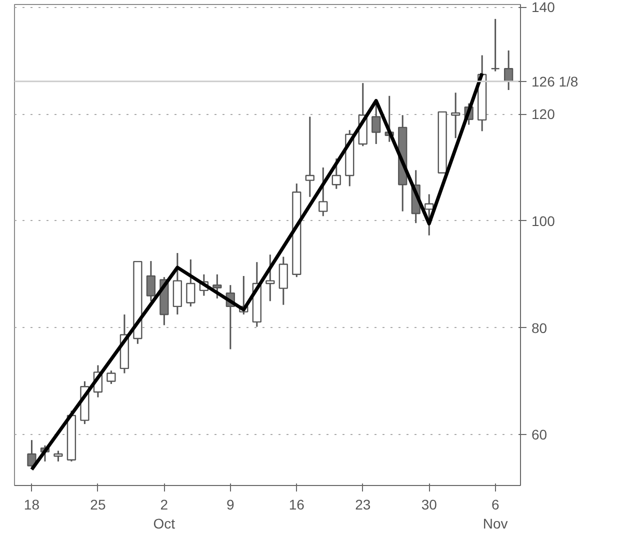  What do you see at coordinates (540, 434) in the screenshot?
I see `y-tick-label: 60` at bounding box center [540, 434].